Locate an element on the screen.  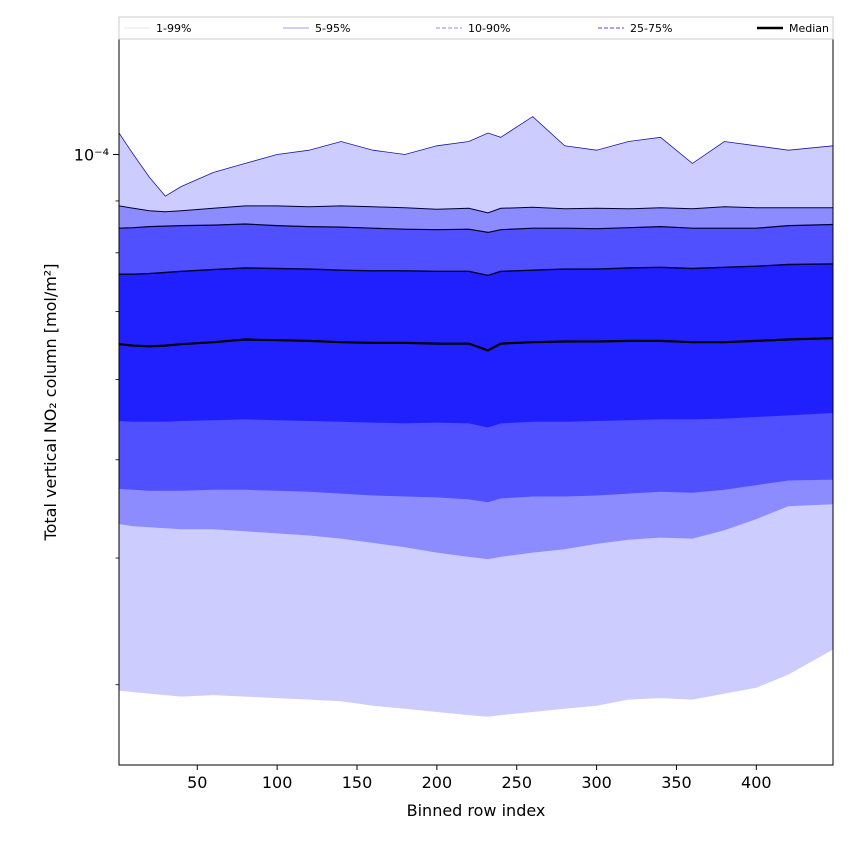
y-major-tick-label: 10⁻⁴ is located at coordinates (91, 155).